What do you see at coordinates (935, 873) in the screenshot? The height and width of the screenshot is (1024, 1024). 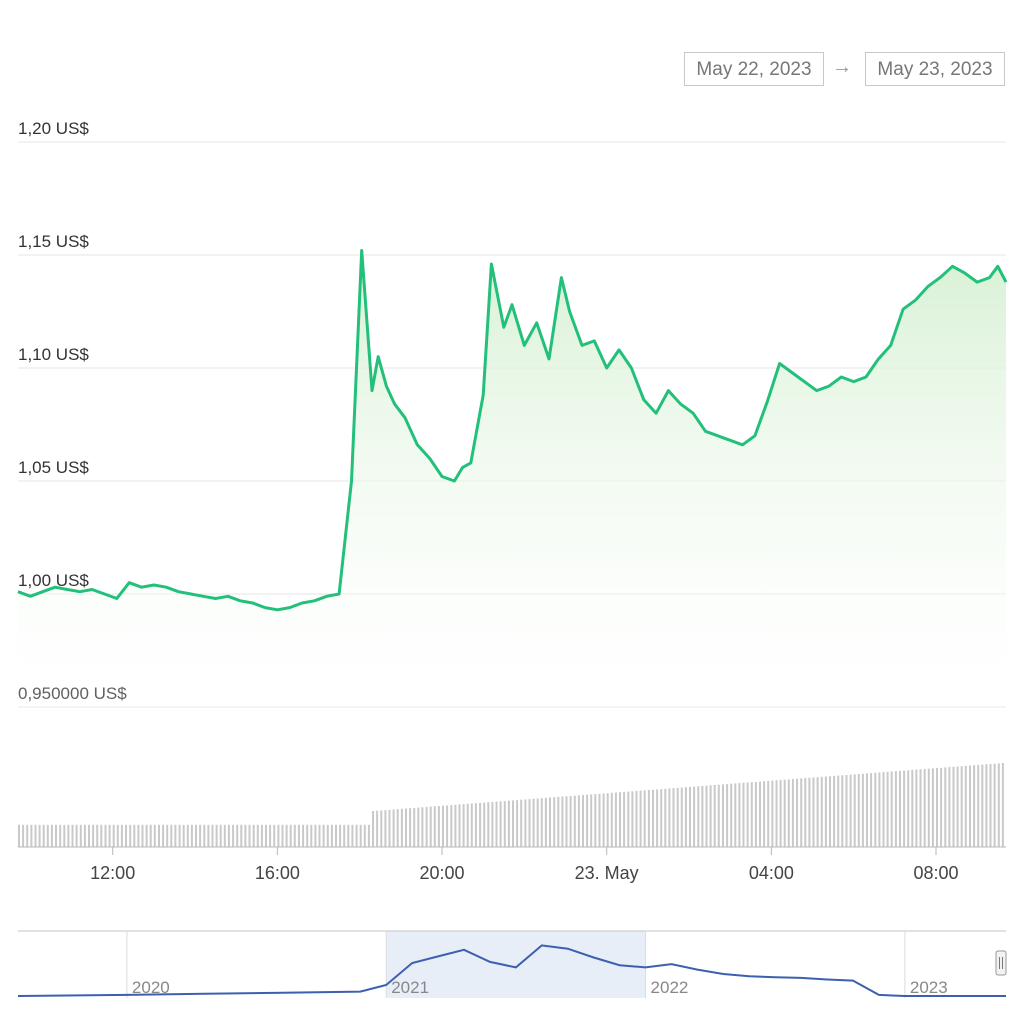 I see `x-tick-label: 08:00` at bounding box center [935, 873].